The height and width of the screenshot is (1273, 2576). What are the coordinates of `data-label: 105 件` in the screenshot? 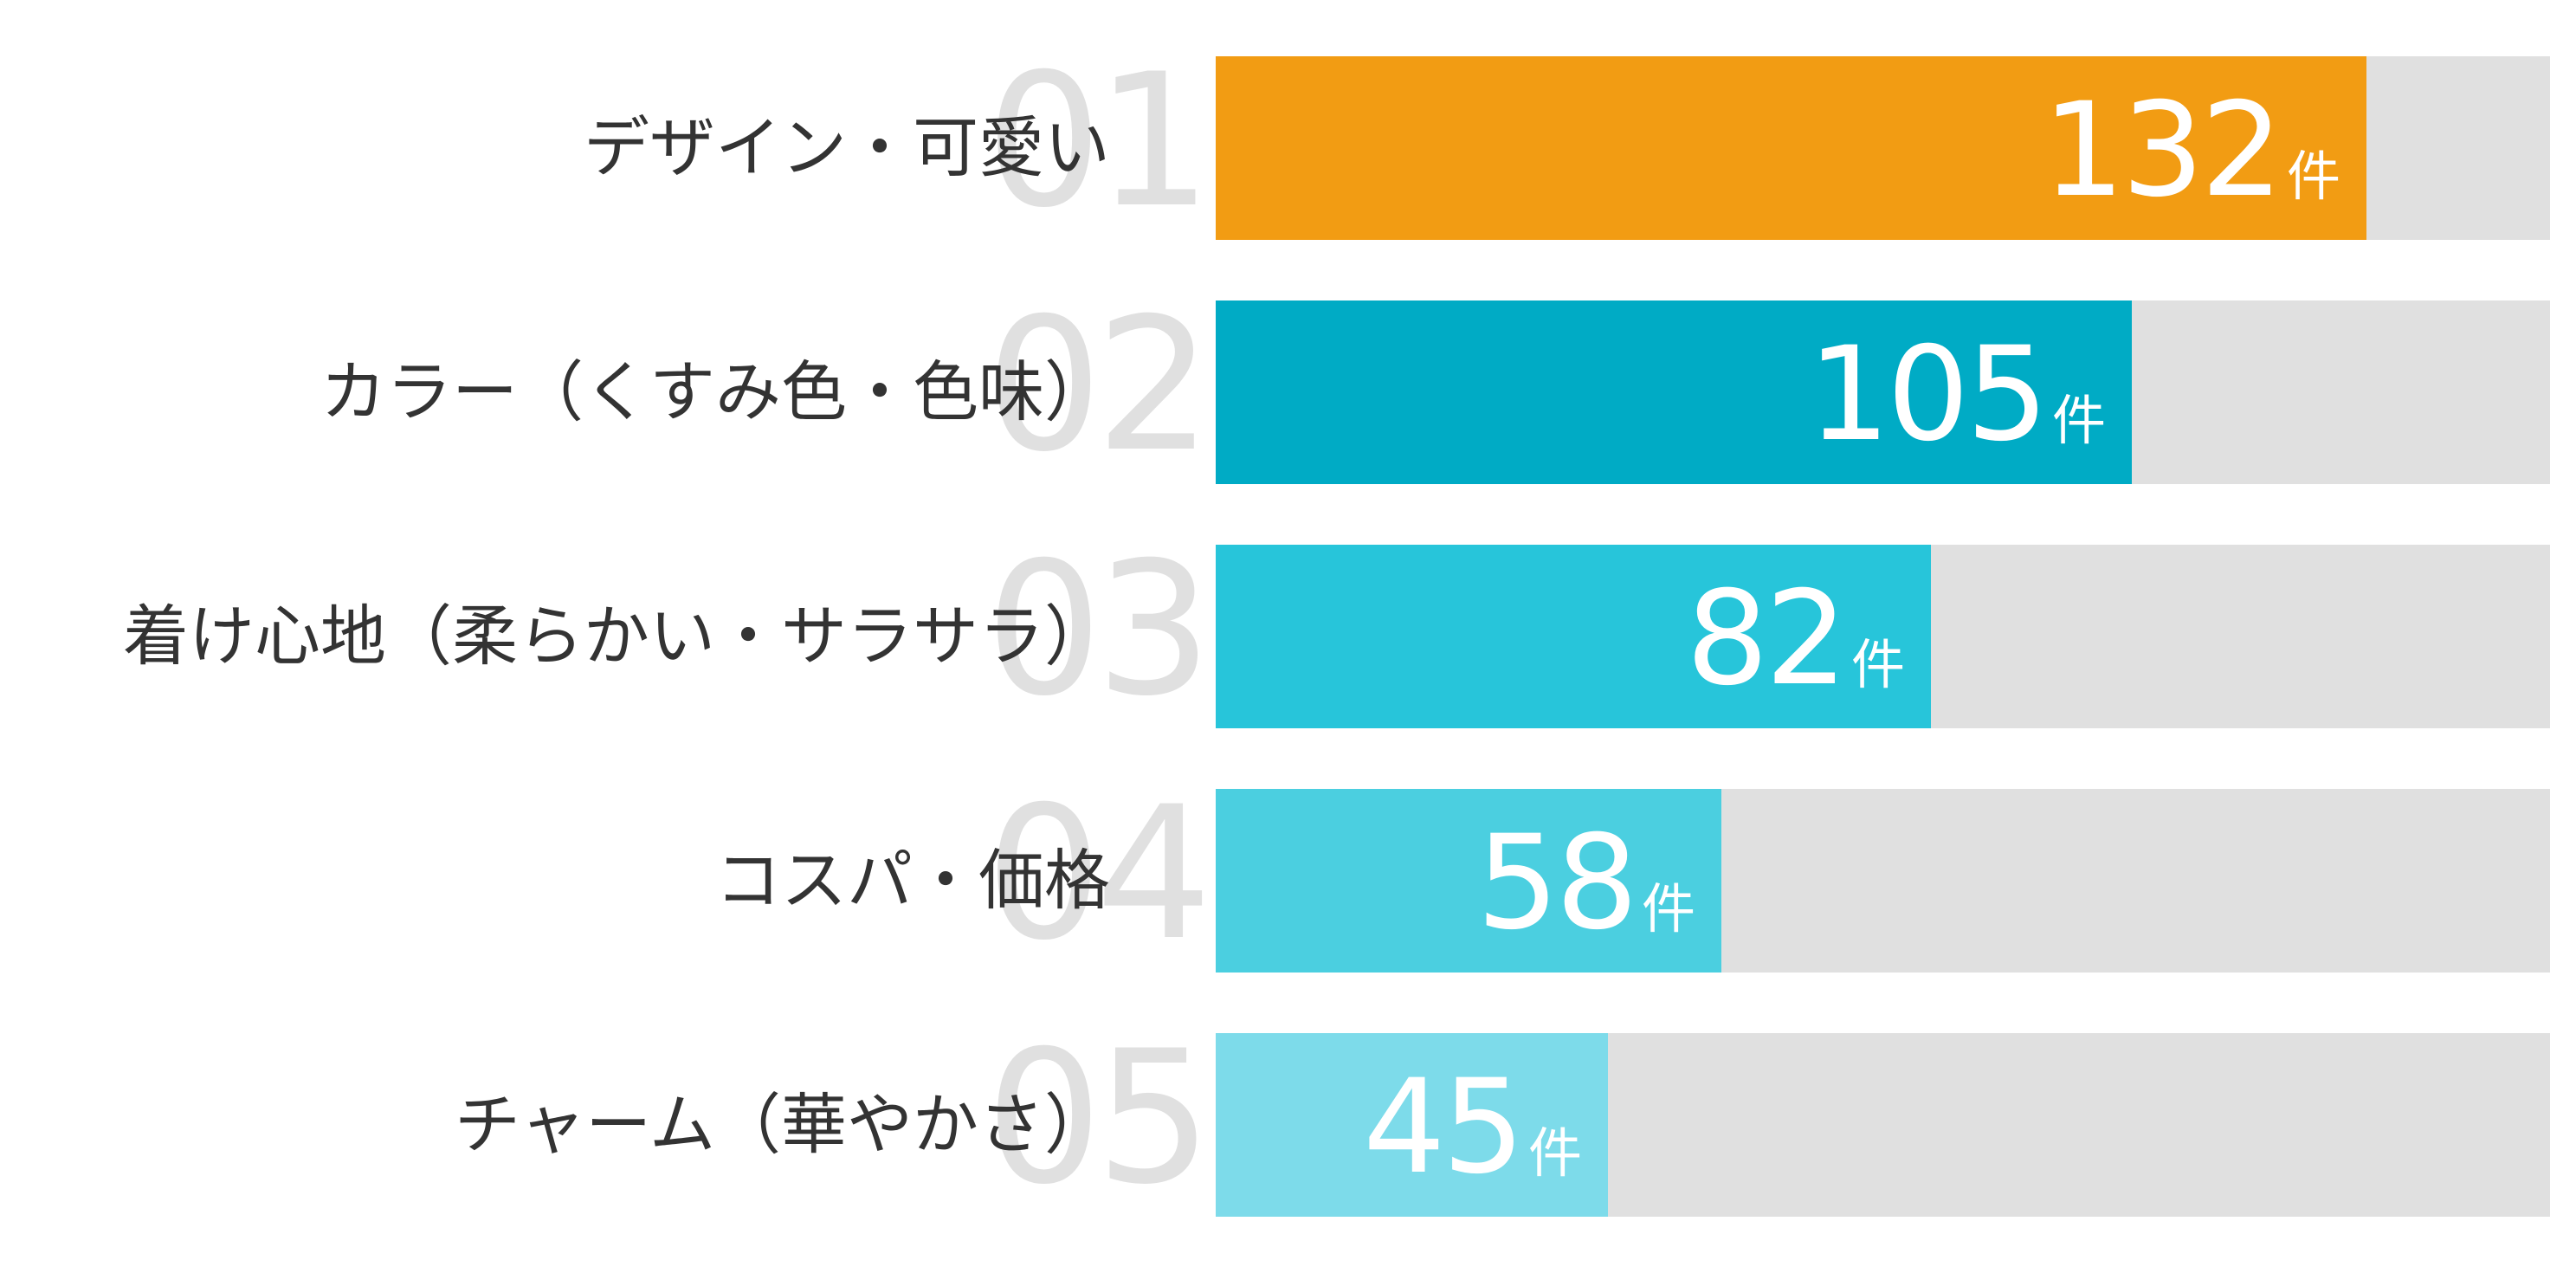 It's located at (1957, 395).